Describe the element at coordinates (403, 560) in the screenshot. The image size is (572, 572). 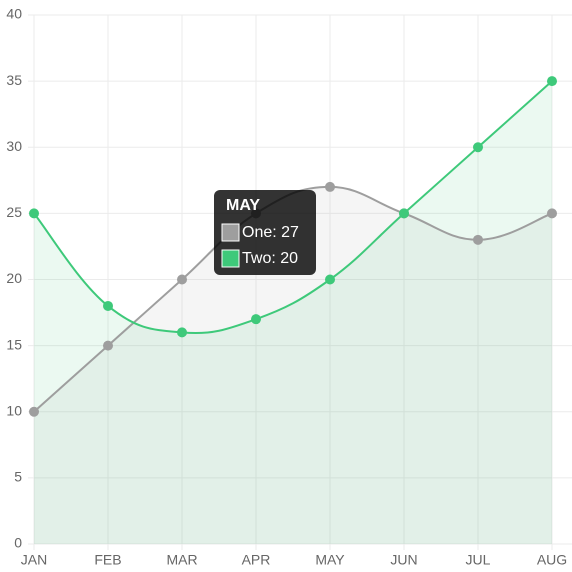
I see `x-tick-label: JUN` at that location.